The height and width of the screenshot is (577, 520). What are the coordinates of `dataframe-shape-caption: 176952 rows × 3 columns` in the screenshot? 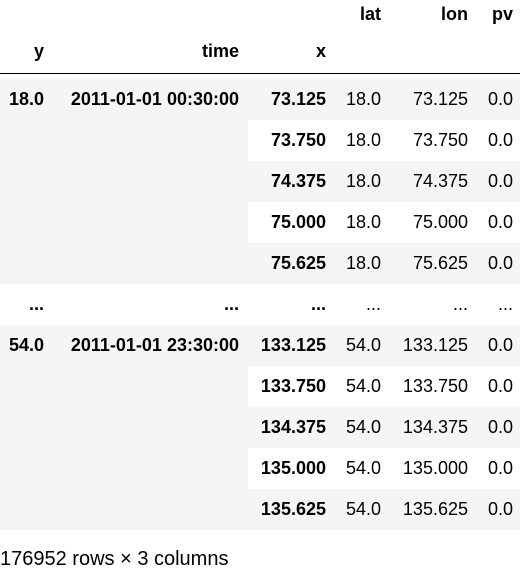 It's located at (114, 559).